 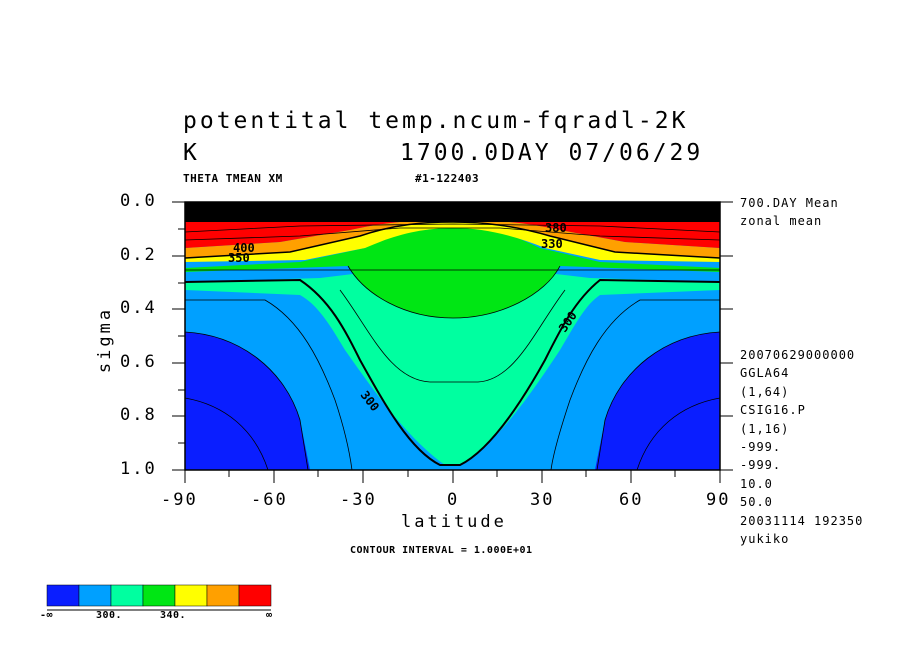 I want to click on contour-interval: CONTOUR INTERVAL = 1.000E+01, so click(x=441, y=550).